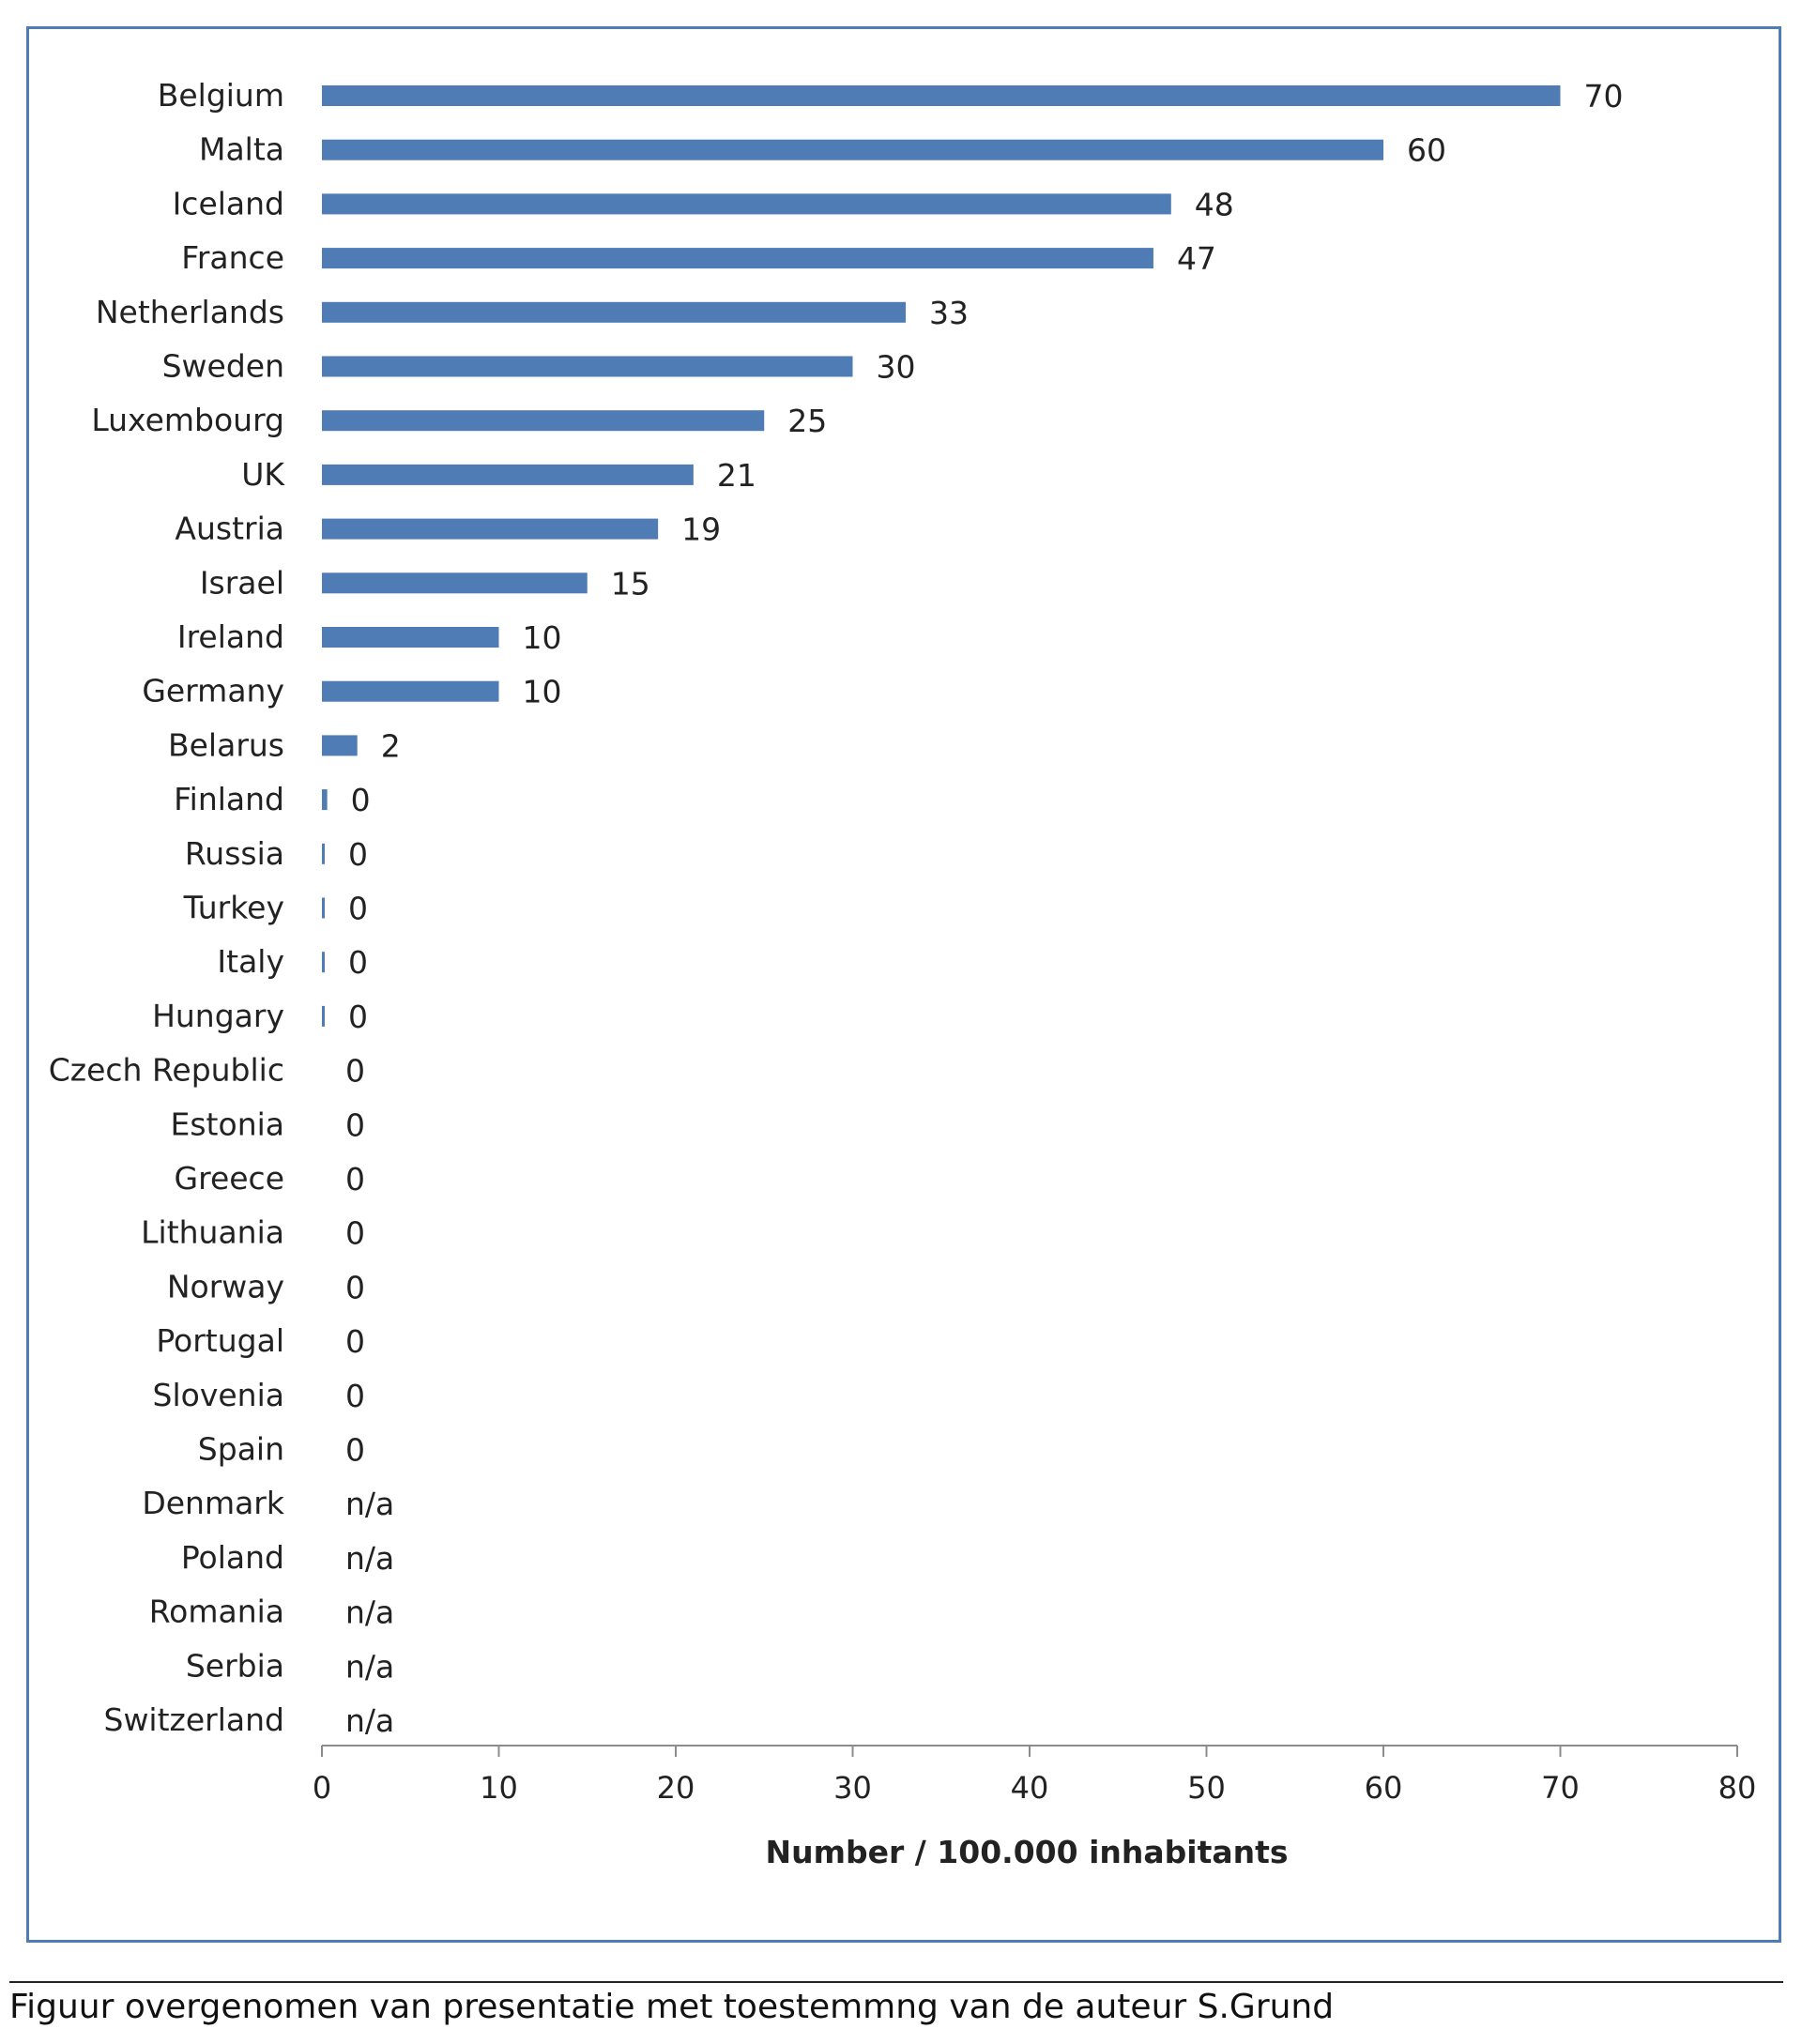  I want to click on data-label: 47, so click(1197, 258).